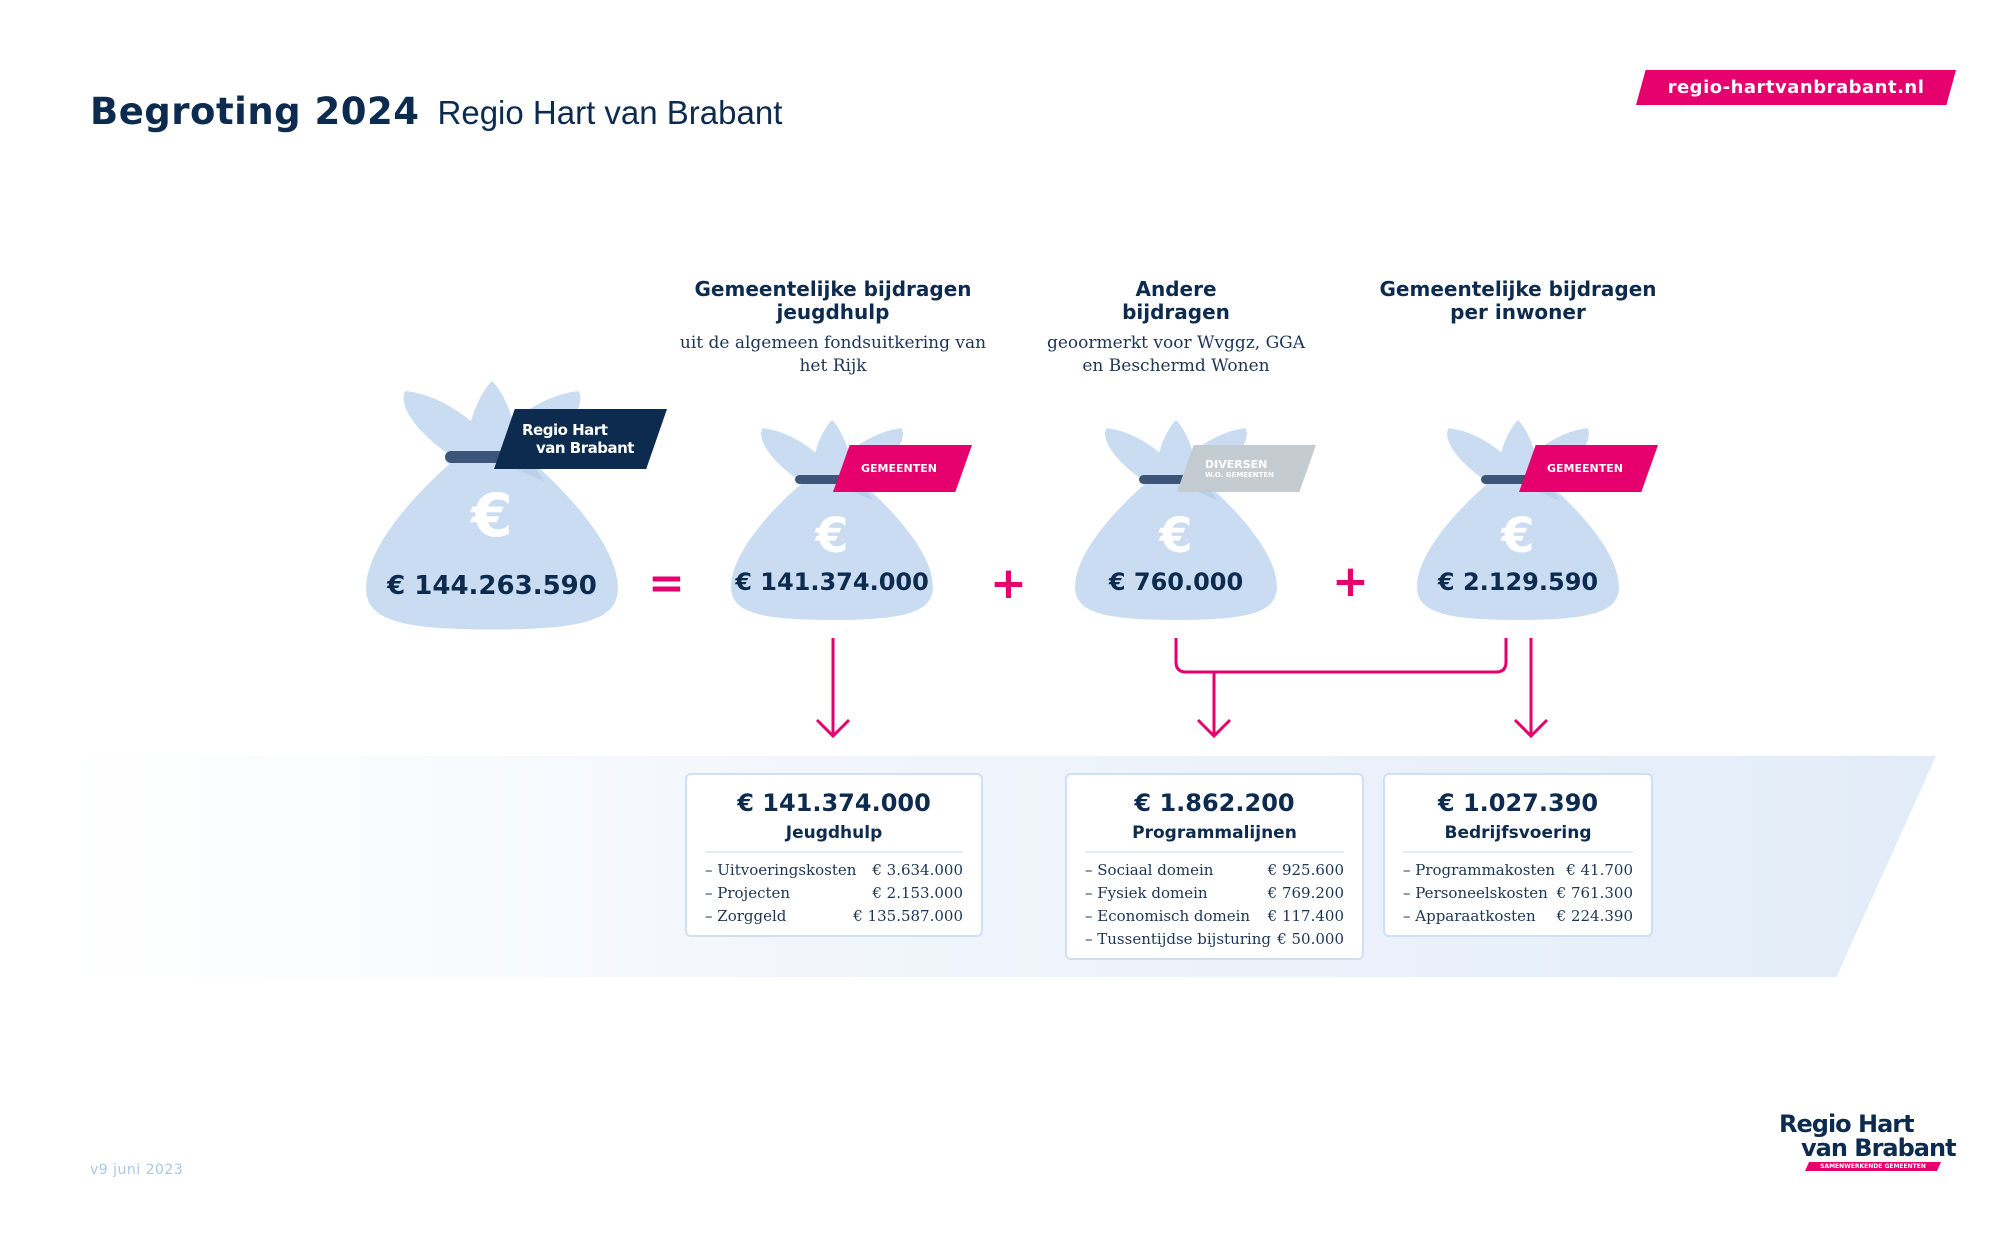 The width and height of the screenshot is (2000, 1250). I want to click on bag-tag: DIVERSEN W.O. GEMEENTEN, so click(1246, 468).